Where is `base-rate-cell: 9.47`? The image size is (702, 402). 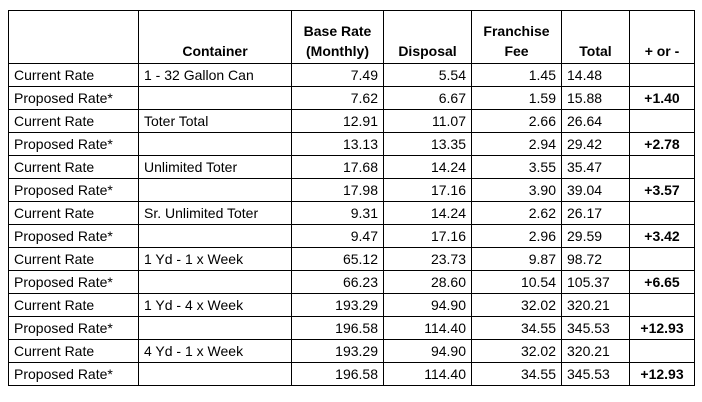 base-rate-cell: 9.47 is located at coordinates (337, 236).